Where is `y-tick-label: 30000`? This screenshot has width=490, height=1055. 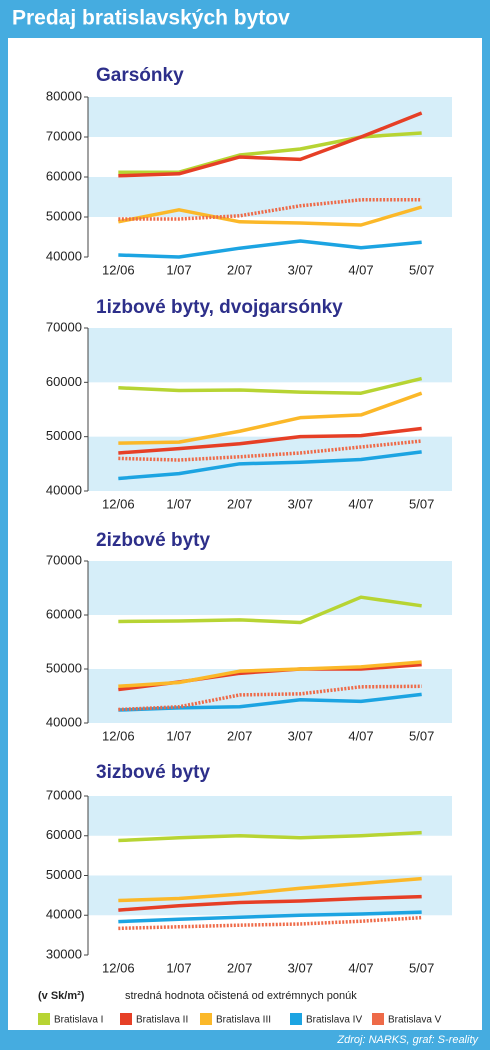
y-tick-label: 30000 is located at coordinates (64, 953).